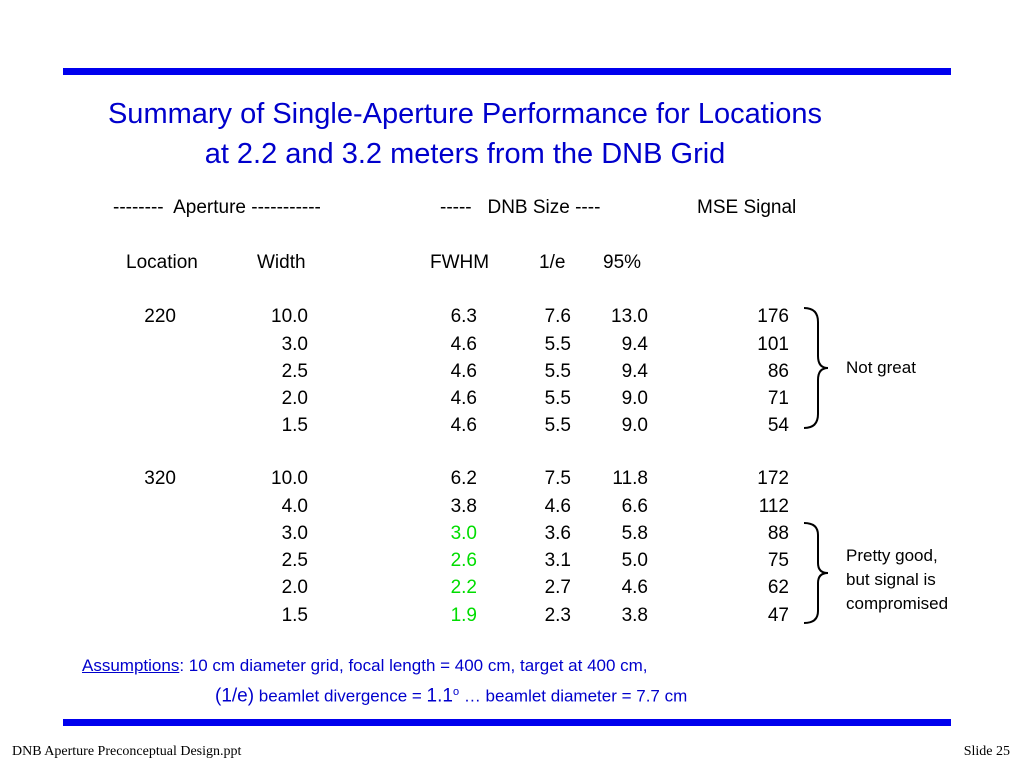 The image size is (1024, 768). Describe the element at coordinates (778, 615) in the screenshot. I see `cell-mse: 47` at that location.